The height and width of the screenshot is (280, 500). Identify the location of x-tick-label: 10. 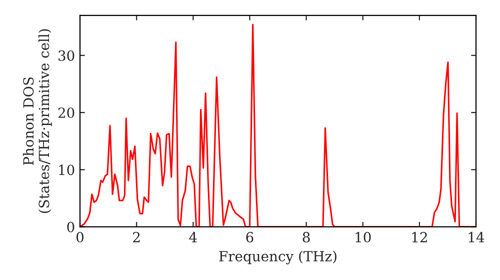
(363, 237).